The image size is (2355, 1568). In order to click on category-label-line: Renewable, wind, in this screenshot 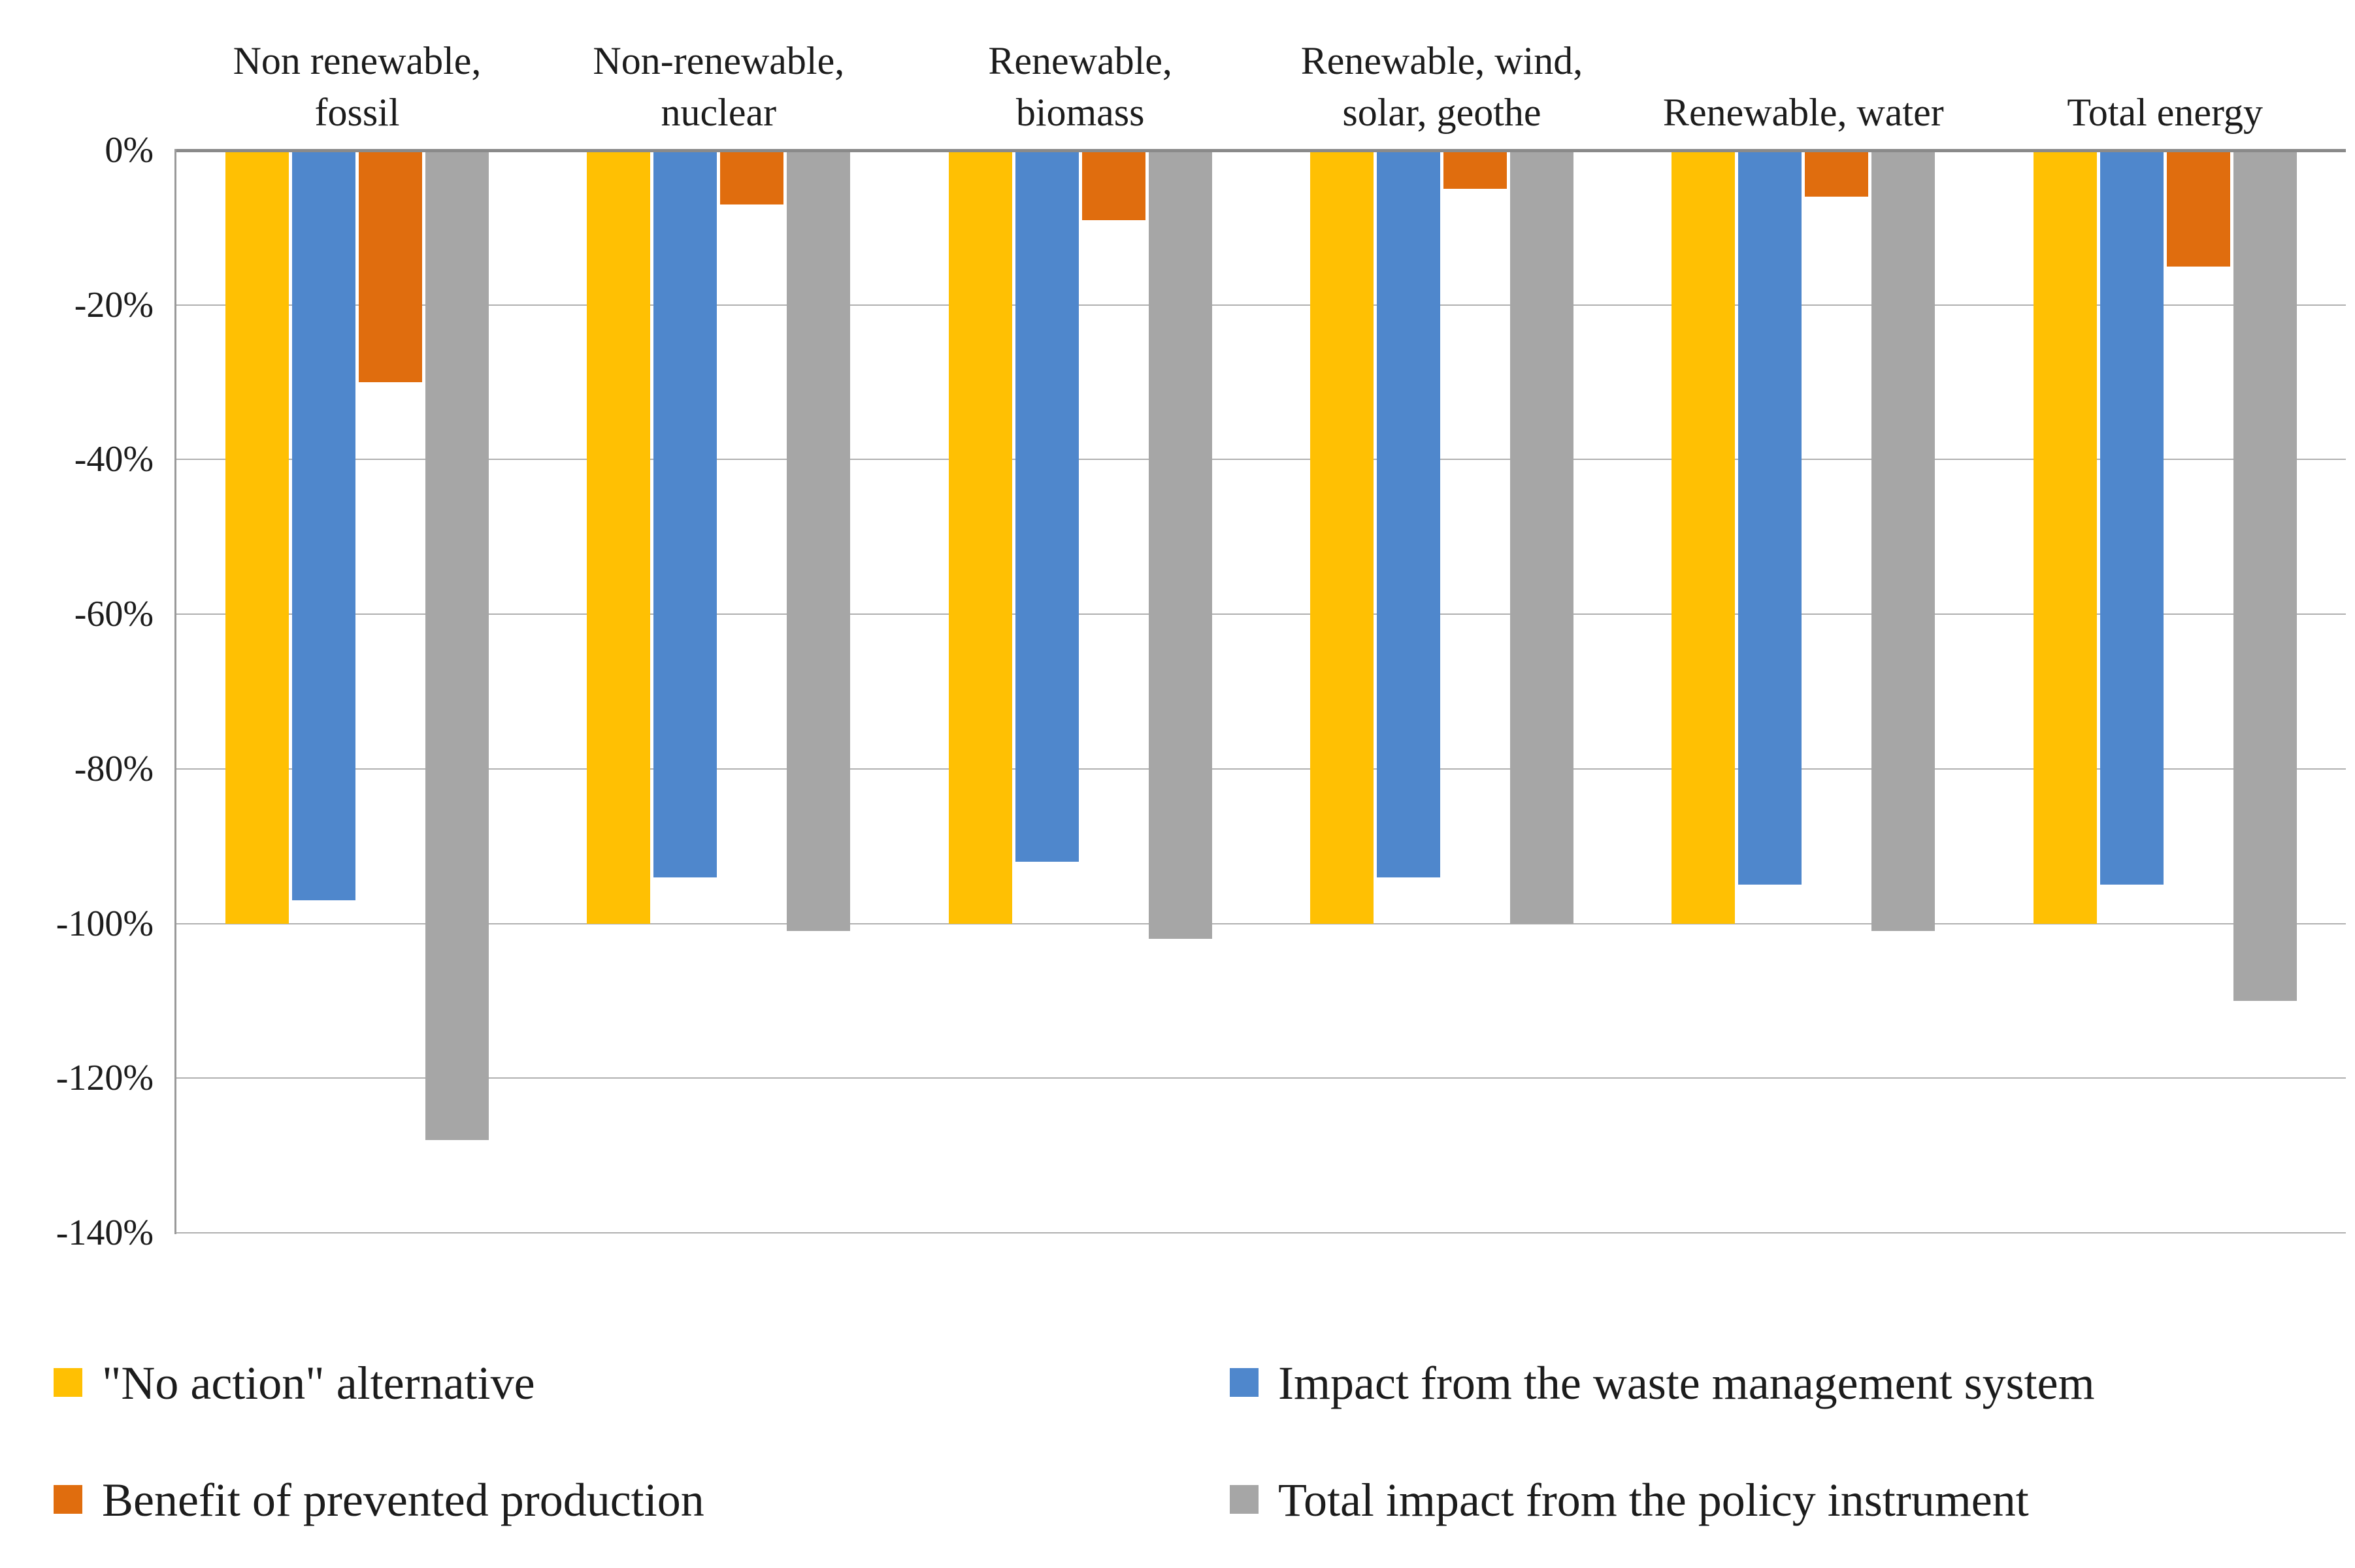, I will do `click(1441, 60)`.